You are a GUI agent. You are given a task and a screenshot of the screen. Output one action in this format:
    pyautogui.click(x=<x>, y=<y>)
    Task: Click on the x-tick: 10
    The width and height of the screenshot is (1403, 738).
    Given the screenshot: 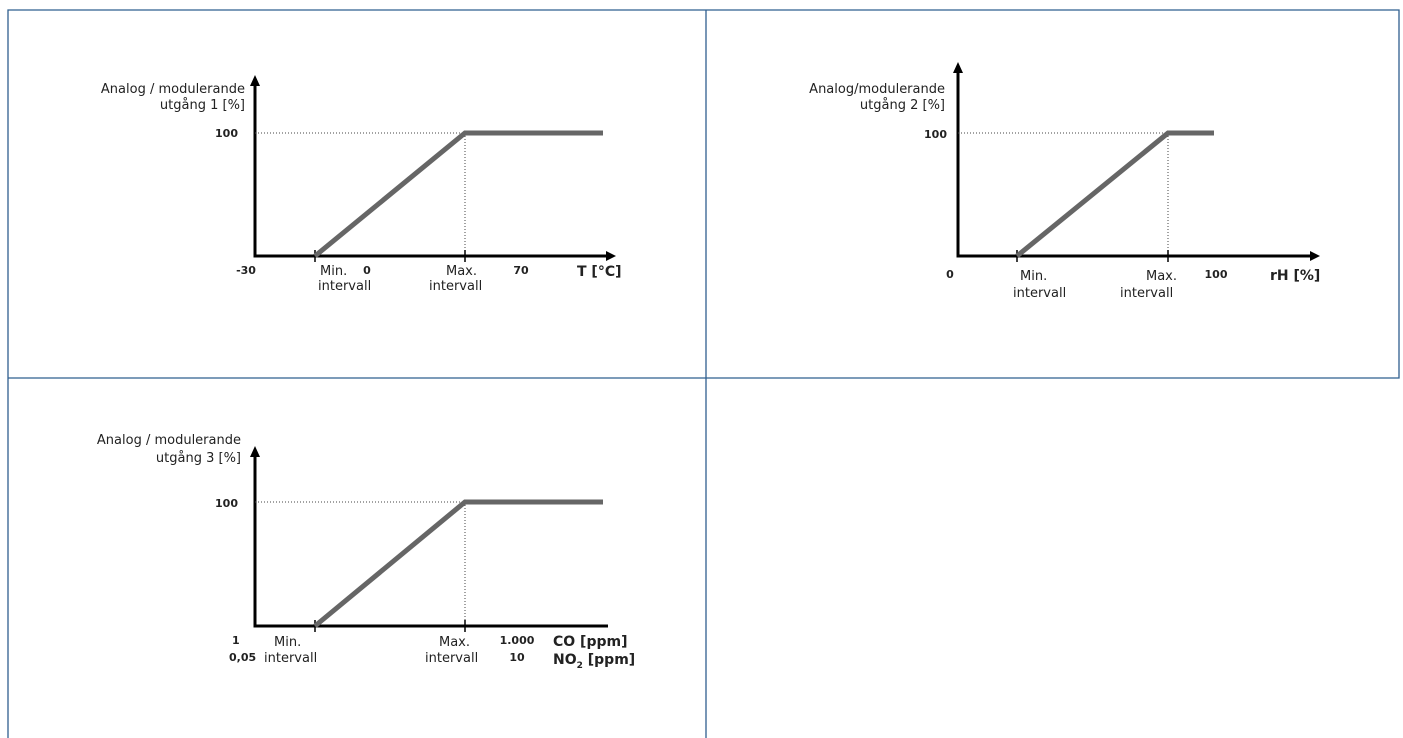 What is the action you would take?
    pyautogui.click(x=517, y=657)
    